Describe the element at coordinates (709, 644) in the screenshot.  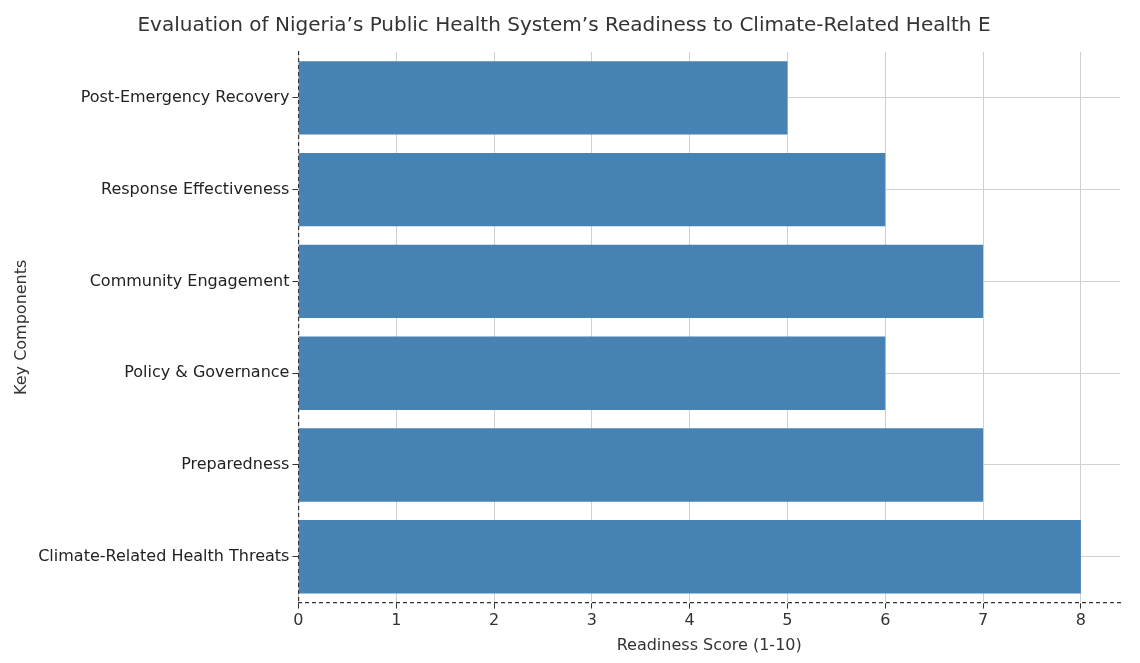
I see `x-axis-title: Readiness Score (1-10)` at that location.